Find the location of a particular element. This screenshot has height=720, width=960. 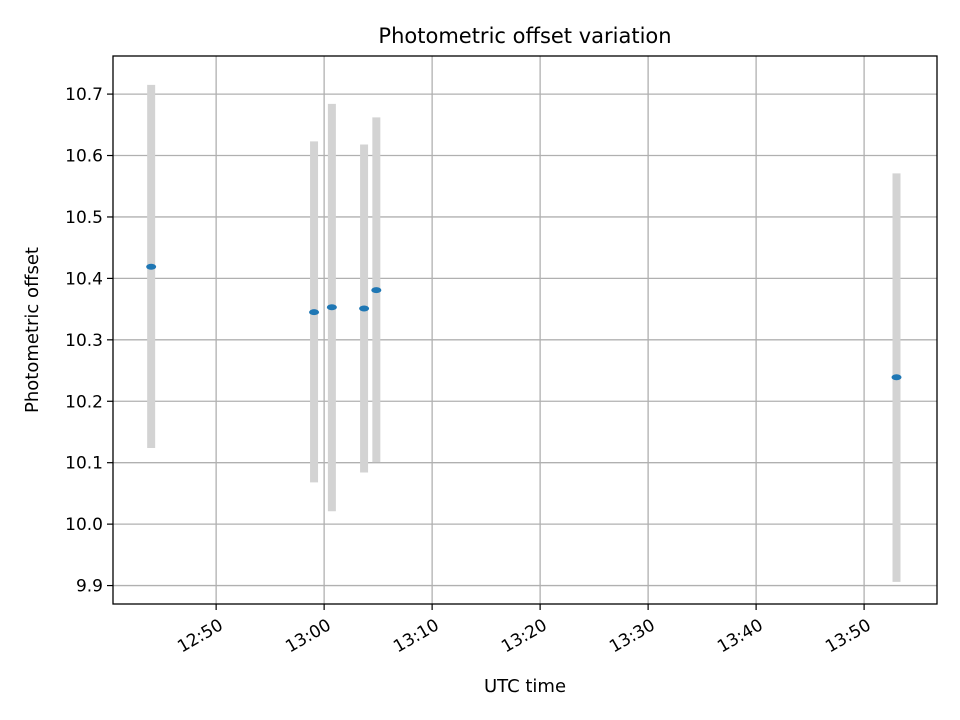

x-tick-label: 13:30 is located at coordinates (632, 636).